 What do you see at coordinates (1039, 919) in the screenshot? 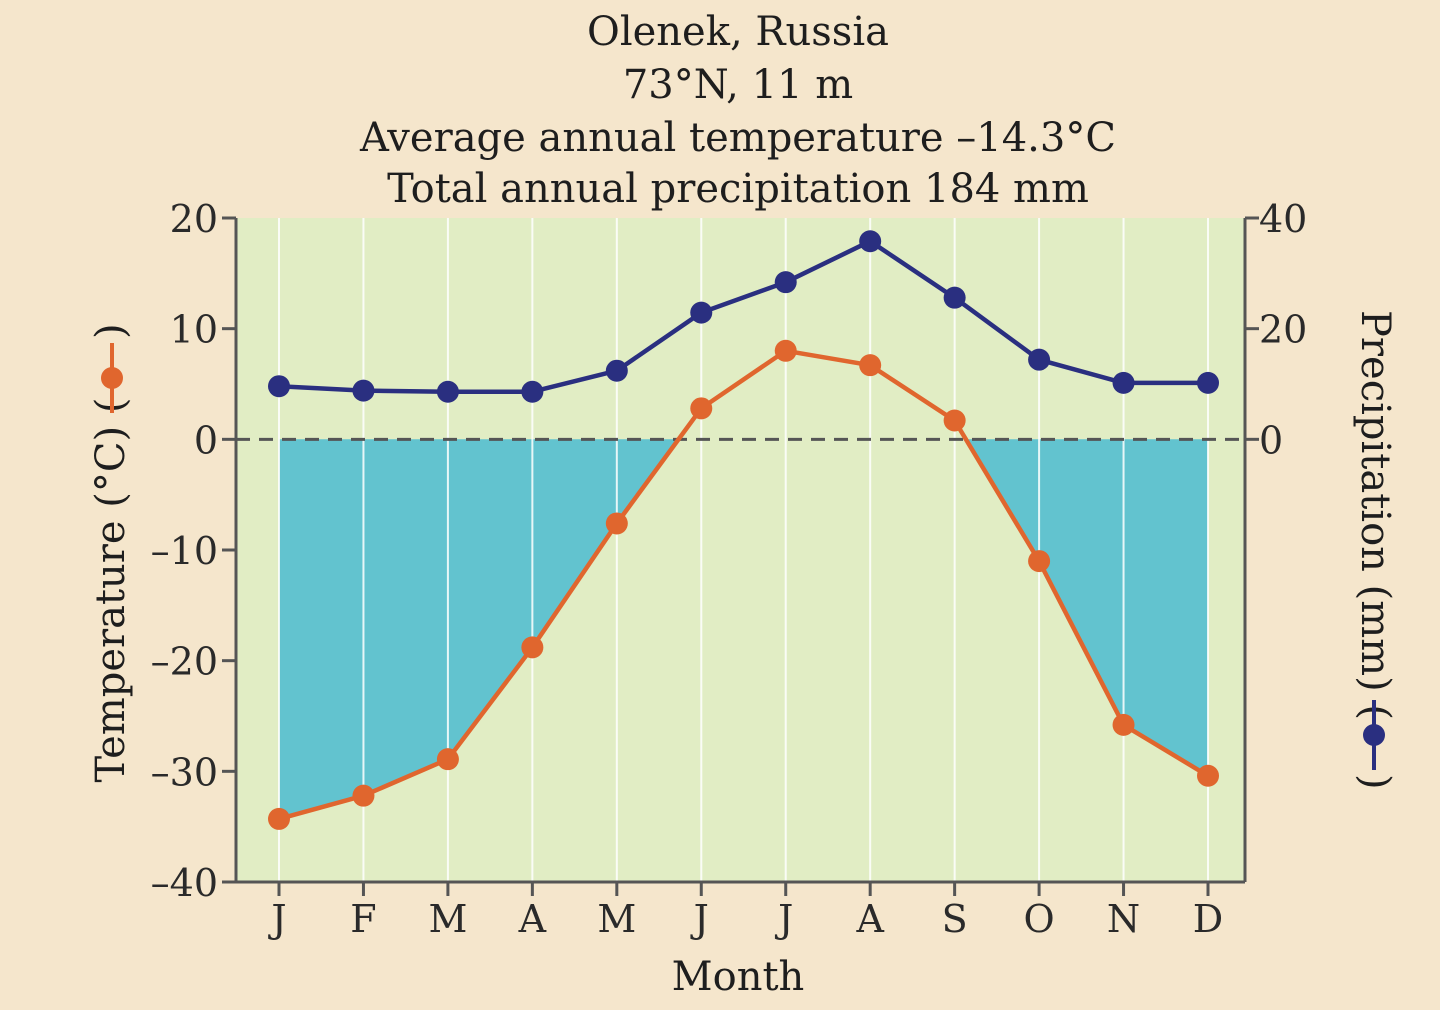
I see `x-tick-label-10: O` at bounding box center [1039, 919].